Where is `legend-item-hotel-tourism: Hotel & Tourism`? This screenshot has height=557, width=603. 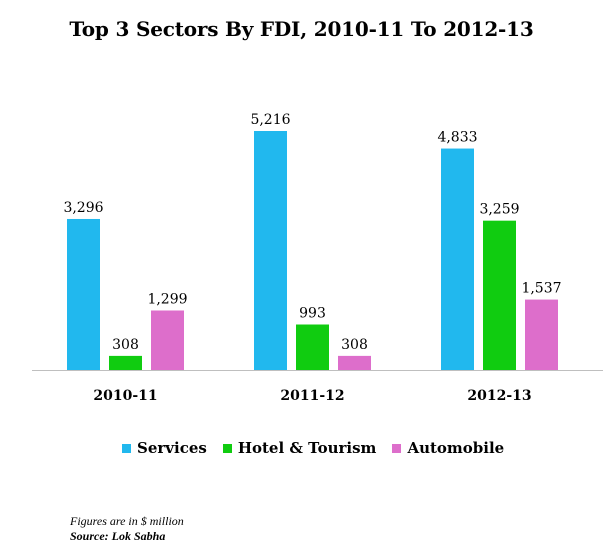
legend-item-hotel-tourism: Hotel & Tourism is located at coordinates (299, 448).